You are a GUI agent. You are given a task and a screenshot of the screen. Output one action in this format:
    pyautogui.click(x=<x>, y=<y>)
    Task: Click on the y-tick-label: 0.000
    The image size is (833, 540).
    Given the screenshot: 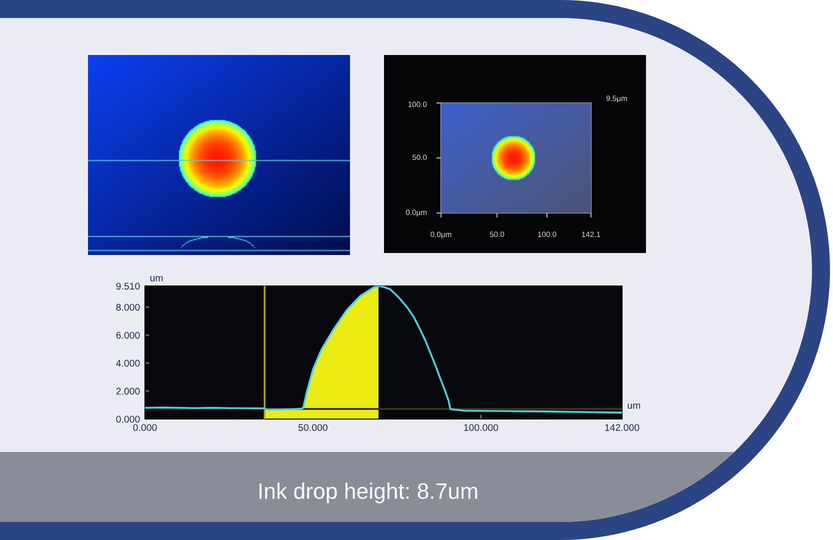 What is the action you would take?
    pyautogui.click(x=128, y=419)
    